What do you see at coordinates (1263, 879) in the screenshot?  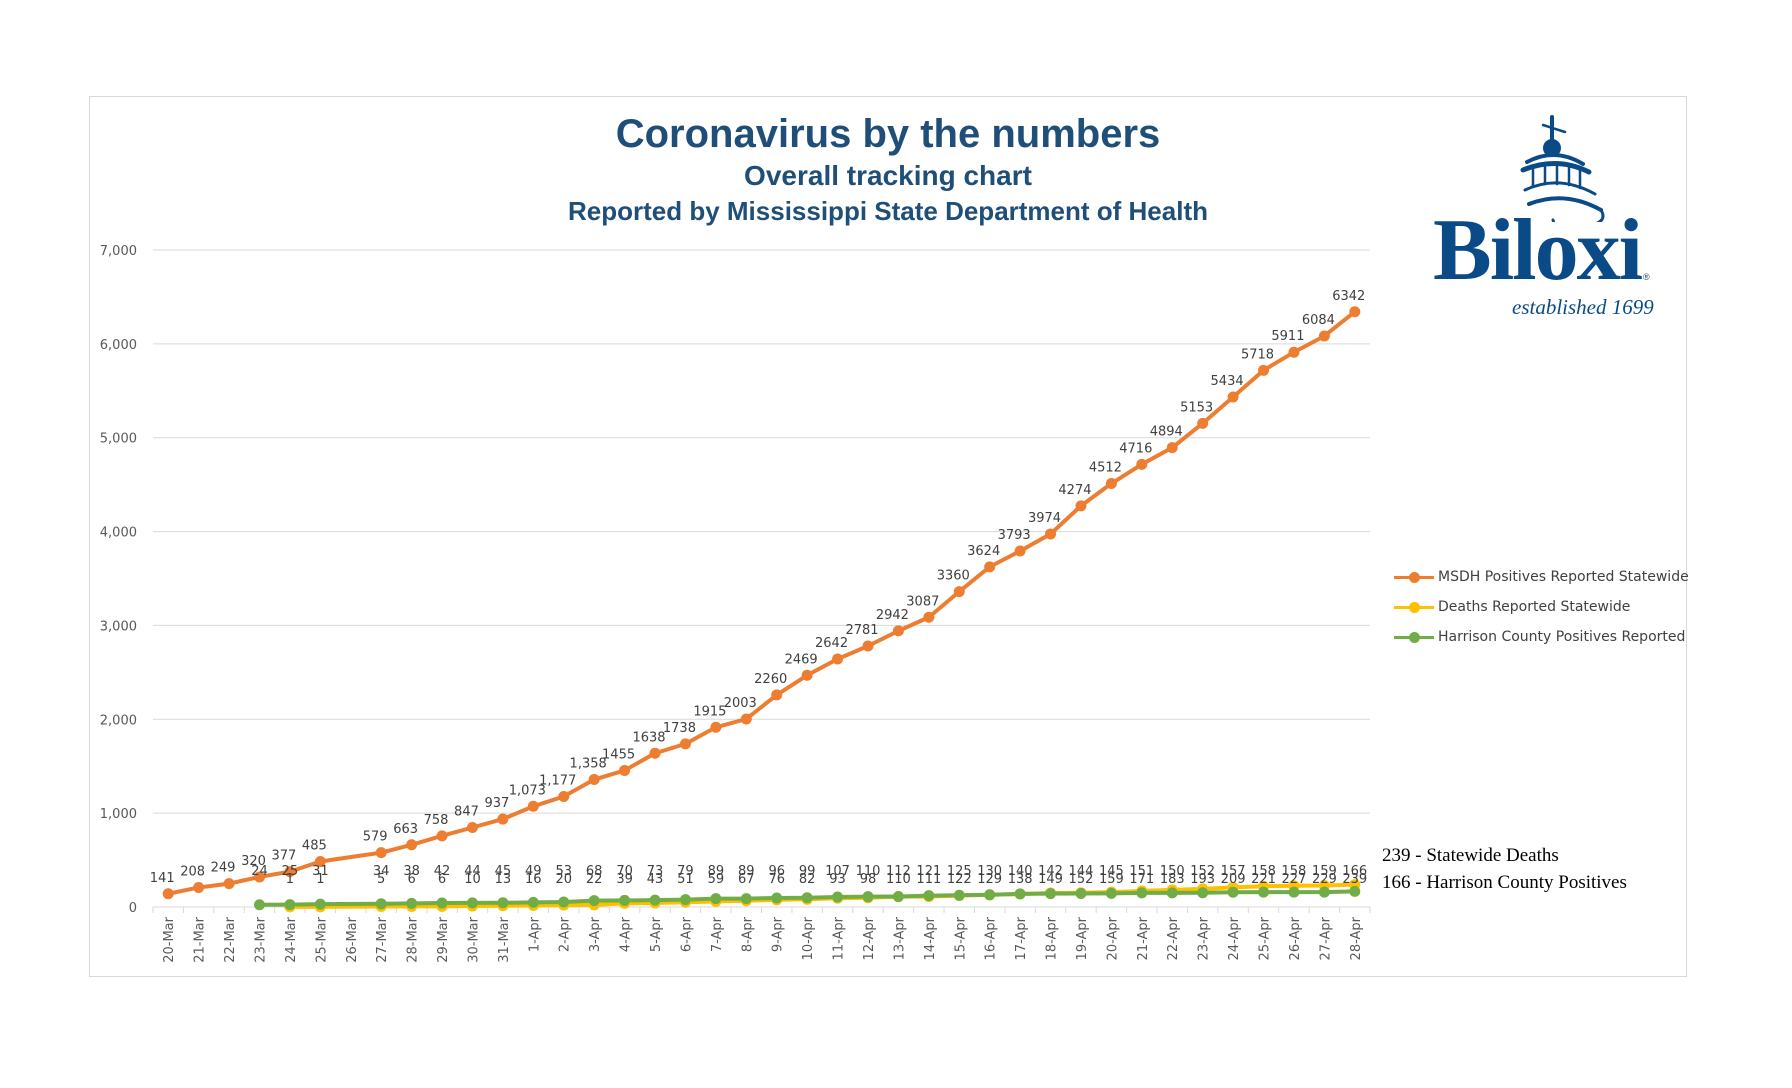 I see `data-label: 221` at bounding box center [1263, 879].